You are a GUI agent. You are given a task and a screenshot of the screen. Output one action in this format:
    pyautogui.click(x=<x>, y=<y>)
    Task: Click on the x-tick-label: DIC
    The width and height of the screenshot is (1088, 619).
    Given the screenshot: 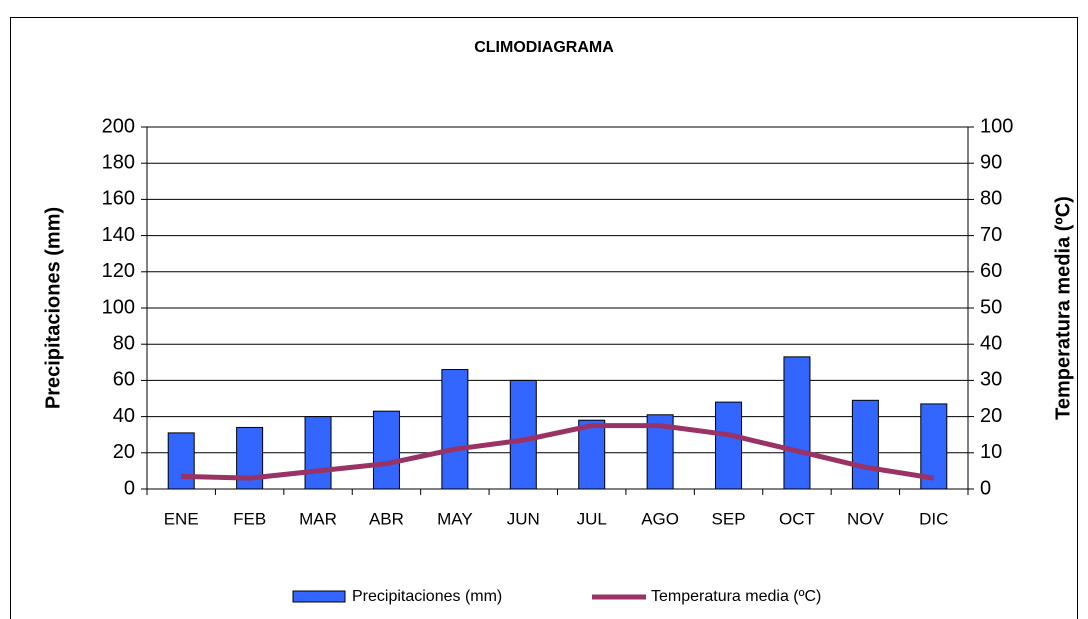 What is the action you would take?
    pyautogui.click(x=933, y=518)
    